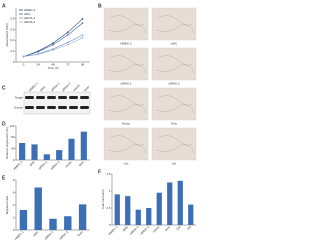  Describe the element at coordinates (53, 37) in the screenshot. I see `line` at that location.